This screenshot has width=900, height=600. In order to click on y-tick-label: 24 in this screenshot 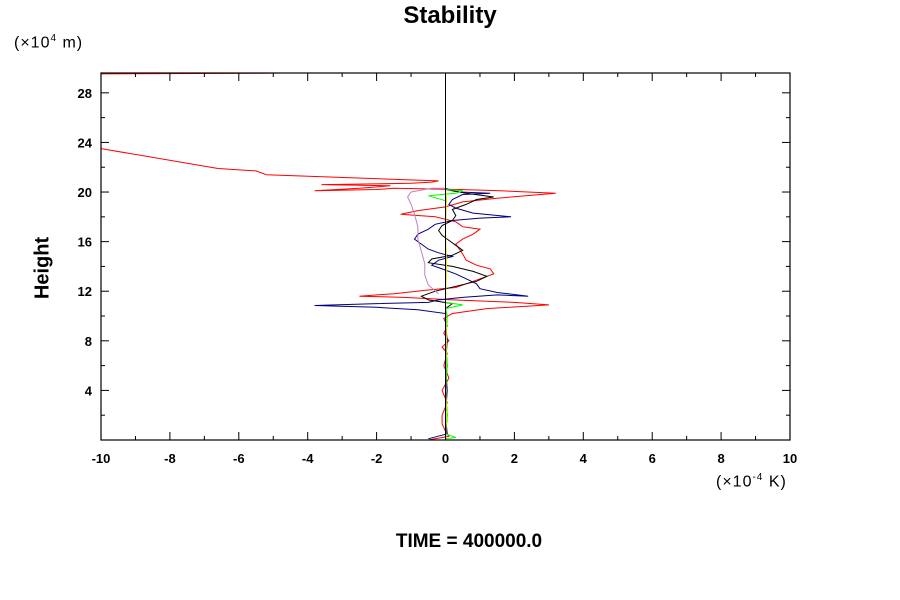, I will do `click(85, 142)`.